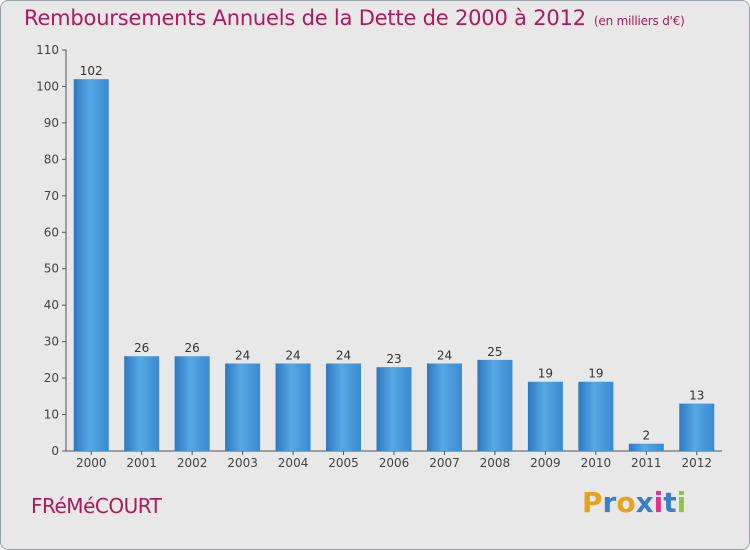 The width and height of the screenshot is (750, 550). I want to click on bar-2005, so click(344, 407).